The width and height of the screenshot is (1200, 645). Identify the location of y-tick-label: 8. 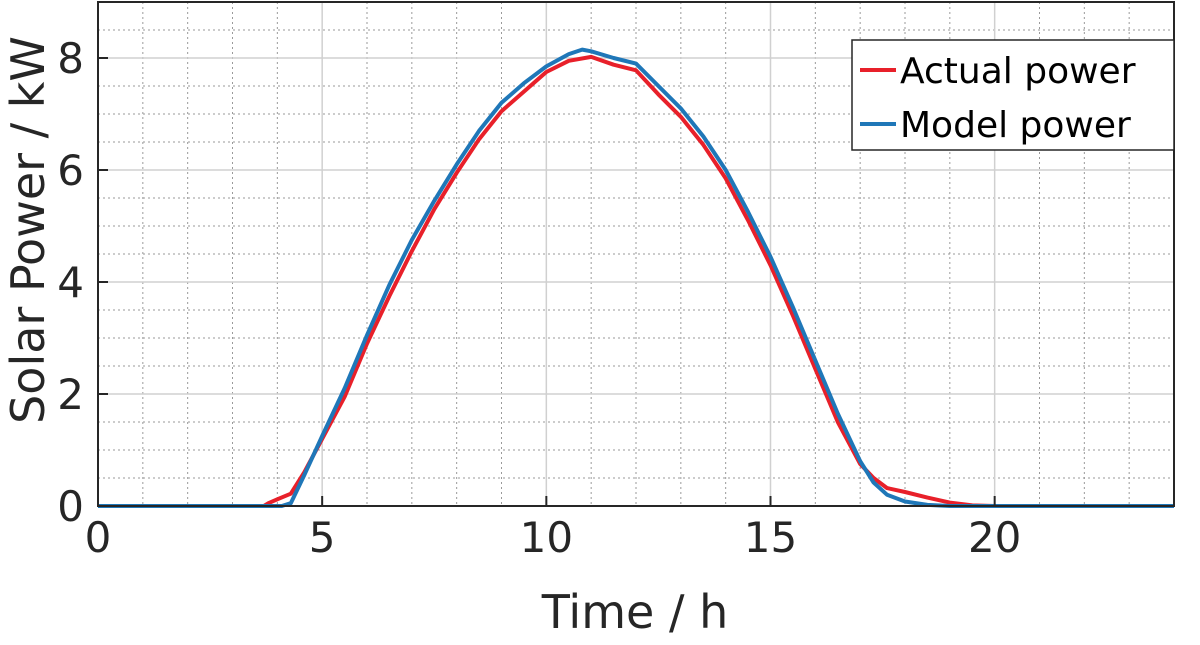
(70, 58).